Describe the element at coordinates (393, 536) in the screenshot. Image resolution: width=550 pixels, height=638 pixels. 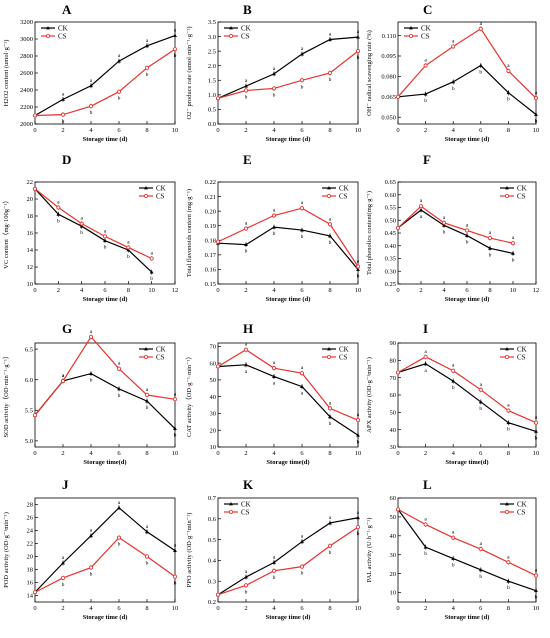
I see `y-tick-label: 40` at that location.